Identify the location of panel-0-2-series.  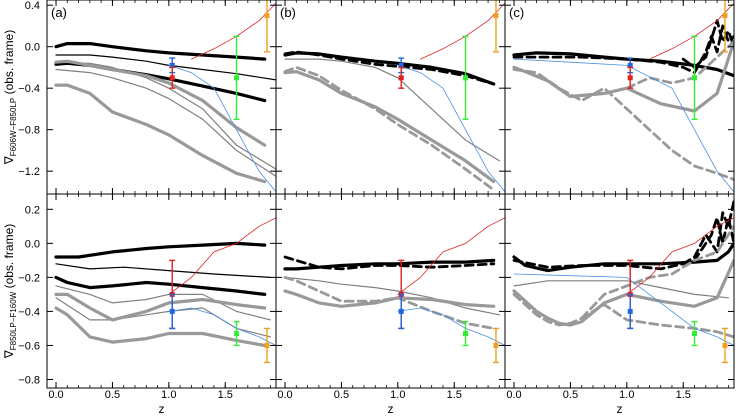
(623, 96).